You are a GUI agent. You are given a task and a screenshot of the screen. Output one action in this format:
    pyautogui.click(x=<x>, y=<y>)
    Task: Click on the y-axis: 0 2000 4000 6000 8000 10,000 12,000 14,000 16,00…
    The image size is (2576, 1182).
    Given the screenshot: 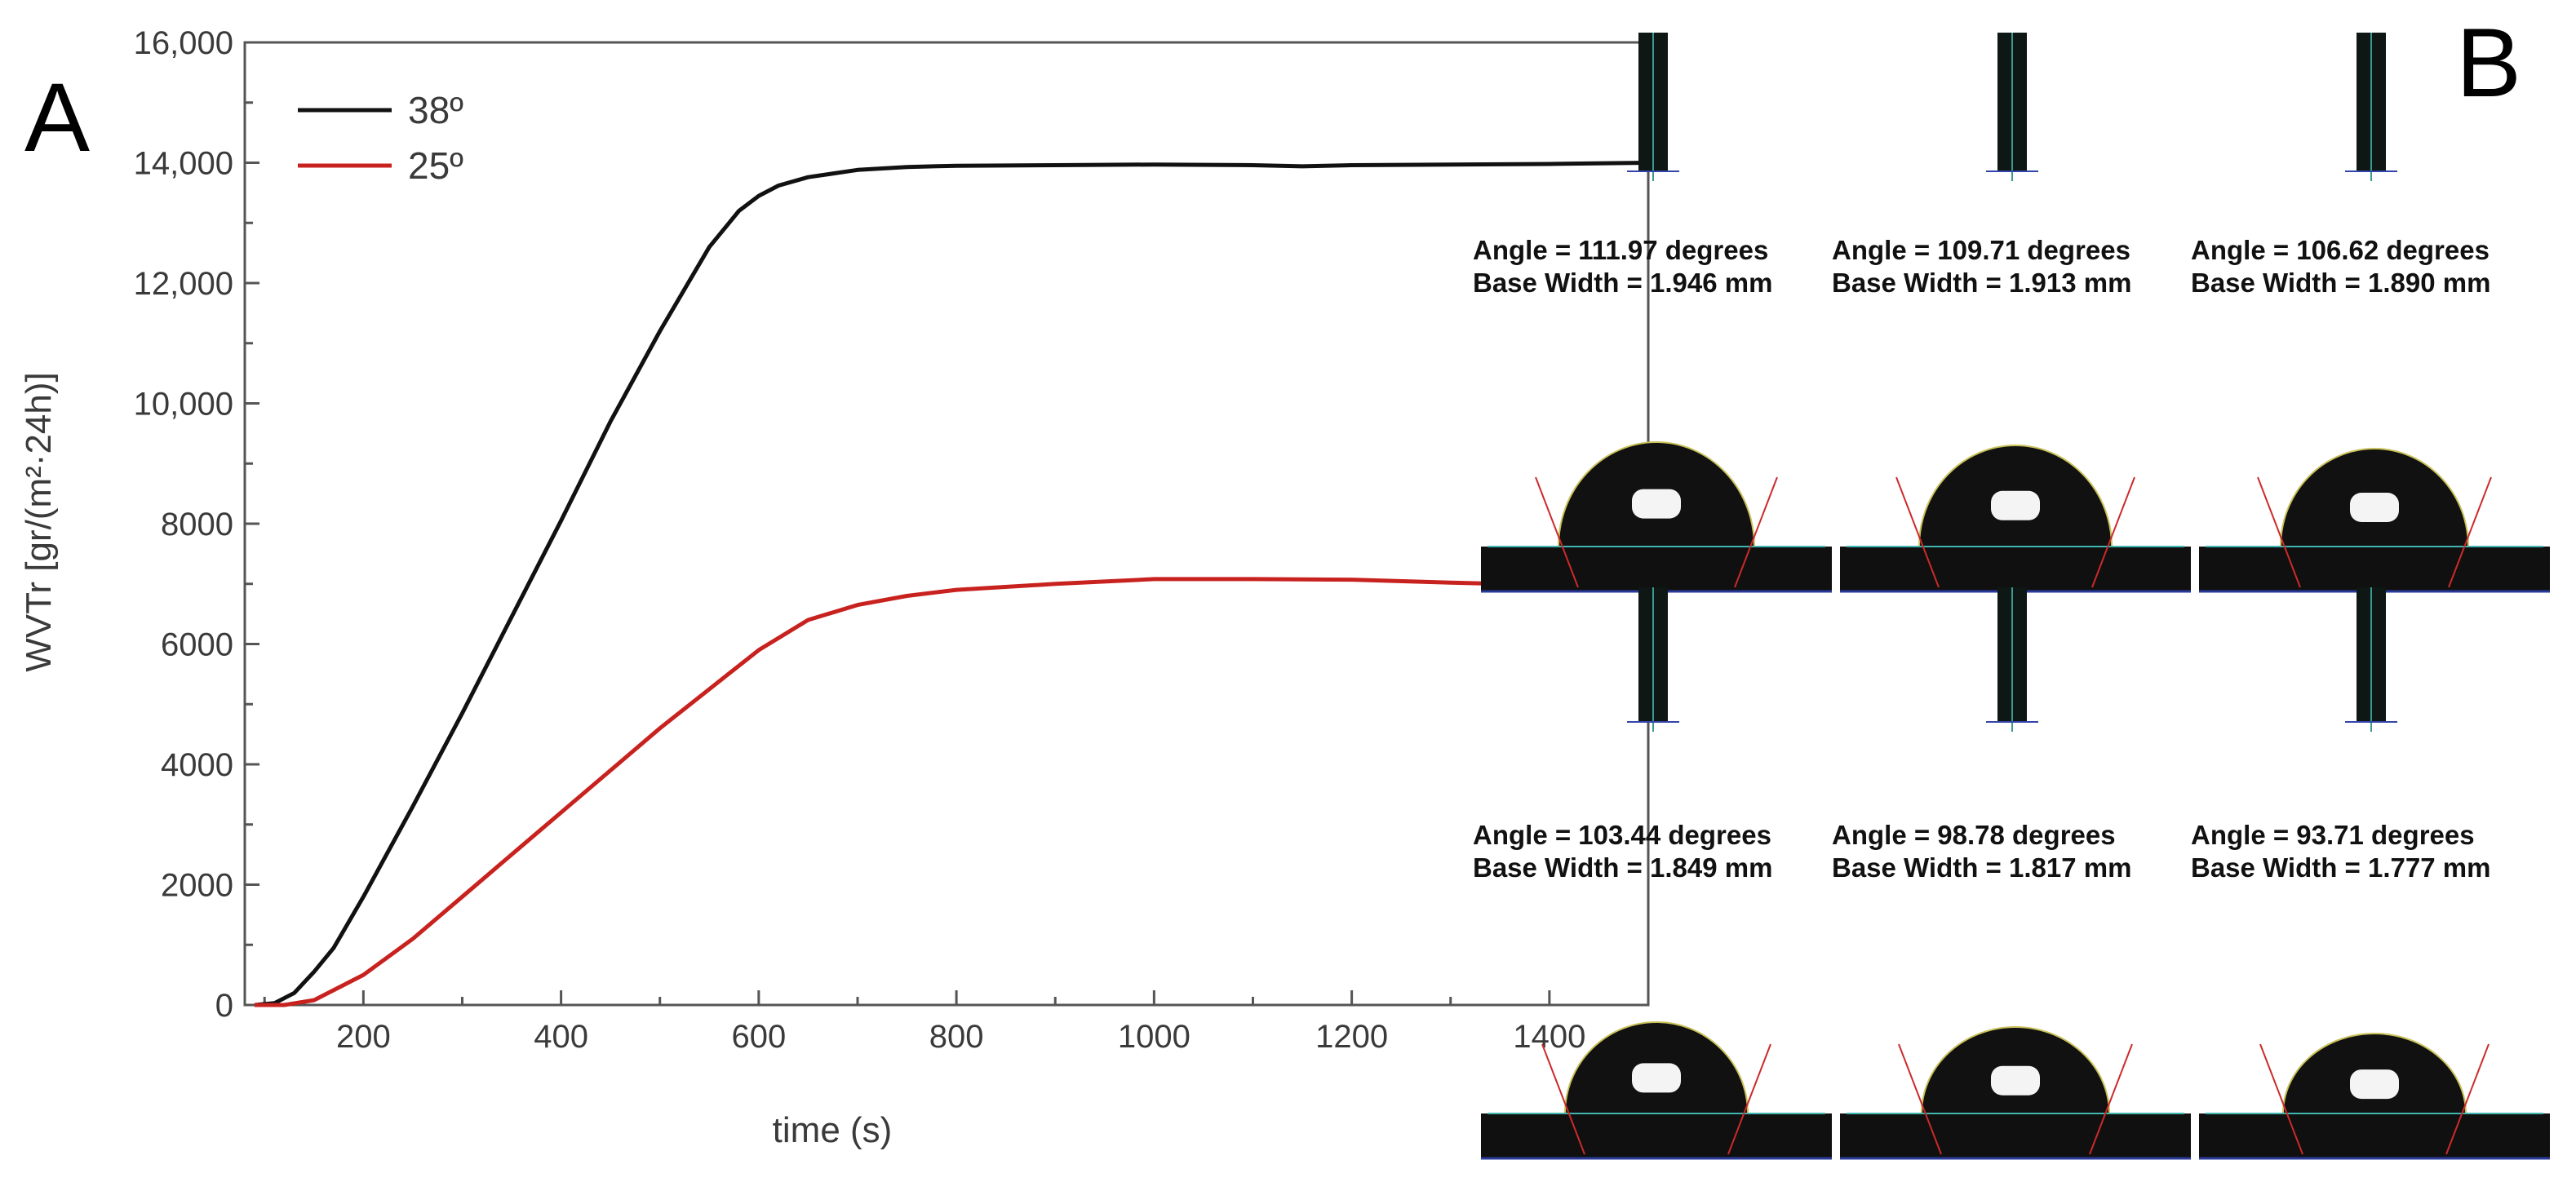 What is the action you would take?
    pyautogui.click(x=196, y=524)
    